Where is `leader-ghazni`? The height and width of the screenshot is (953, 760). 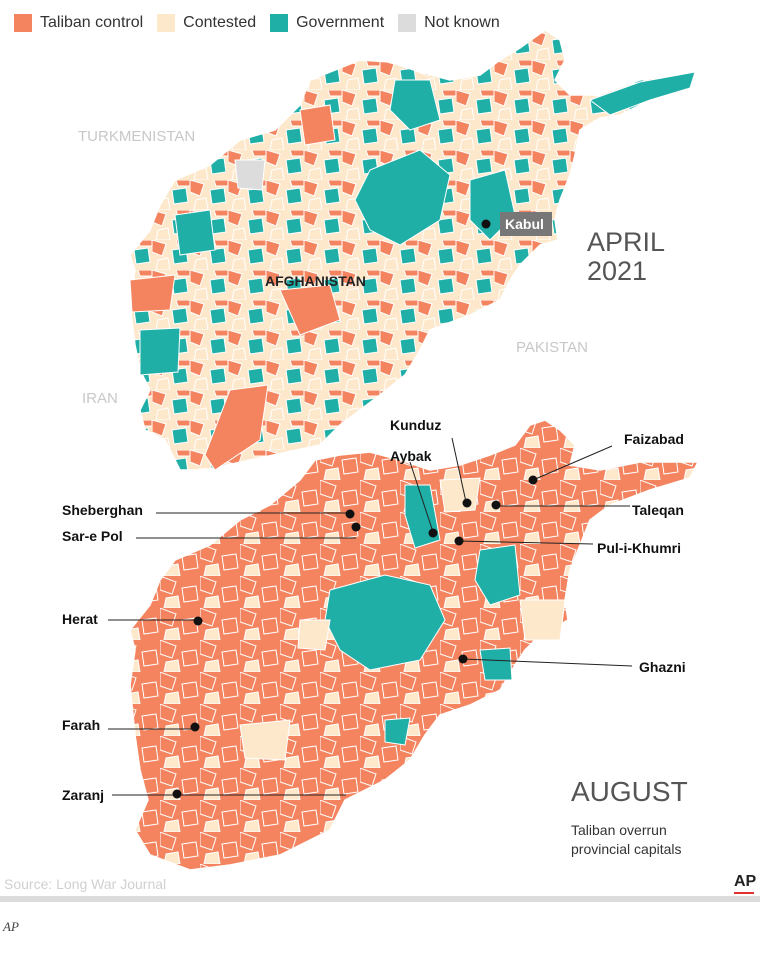
leader-ghazni is located at coordinates (547, 662).